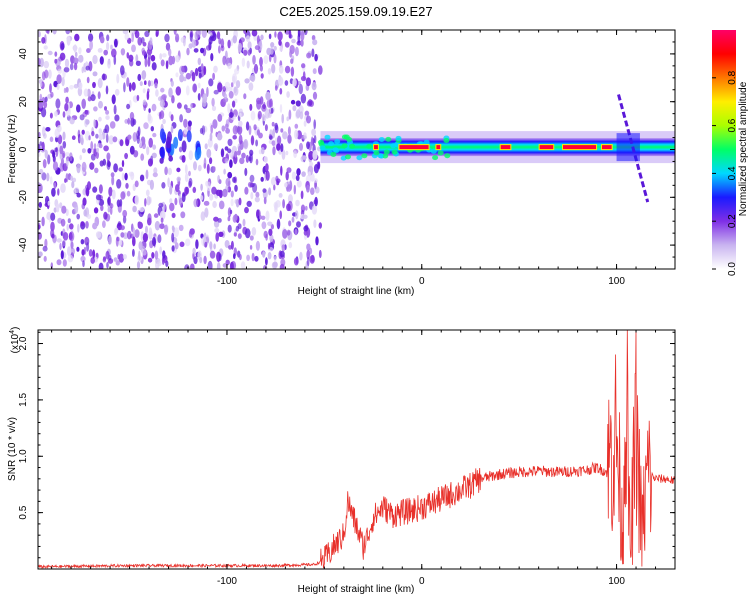 The image size is (750, 605). I want to click on snr-scale-factor: (x104), so click(15, 340).